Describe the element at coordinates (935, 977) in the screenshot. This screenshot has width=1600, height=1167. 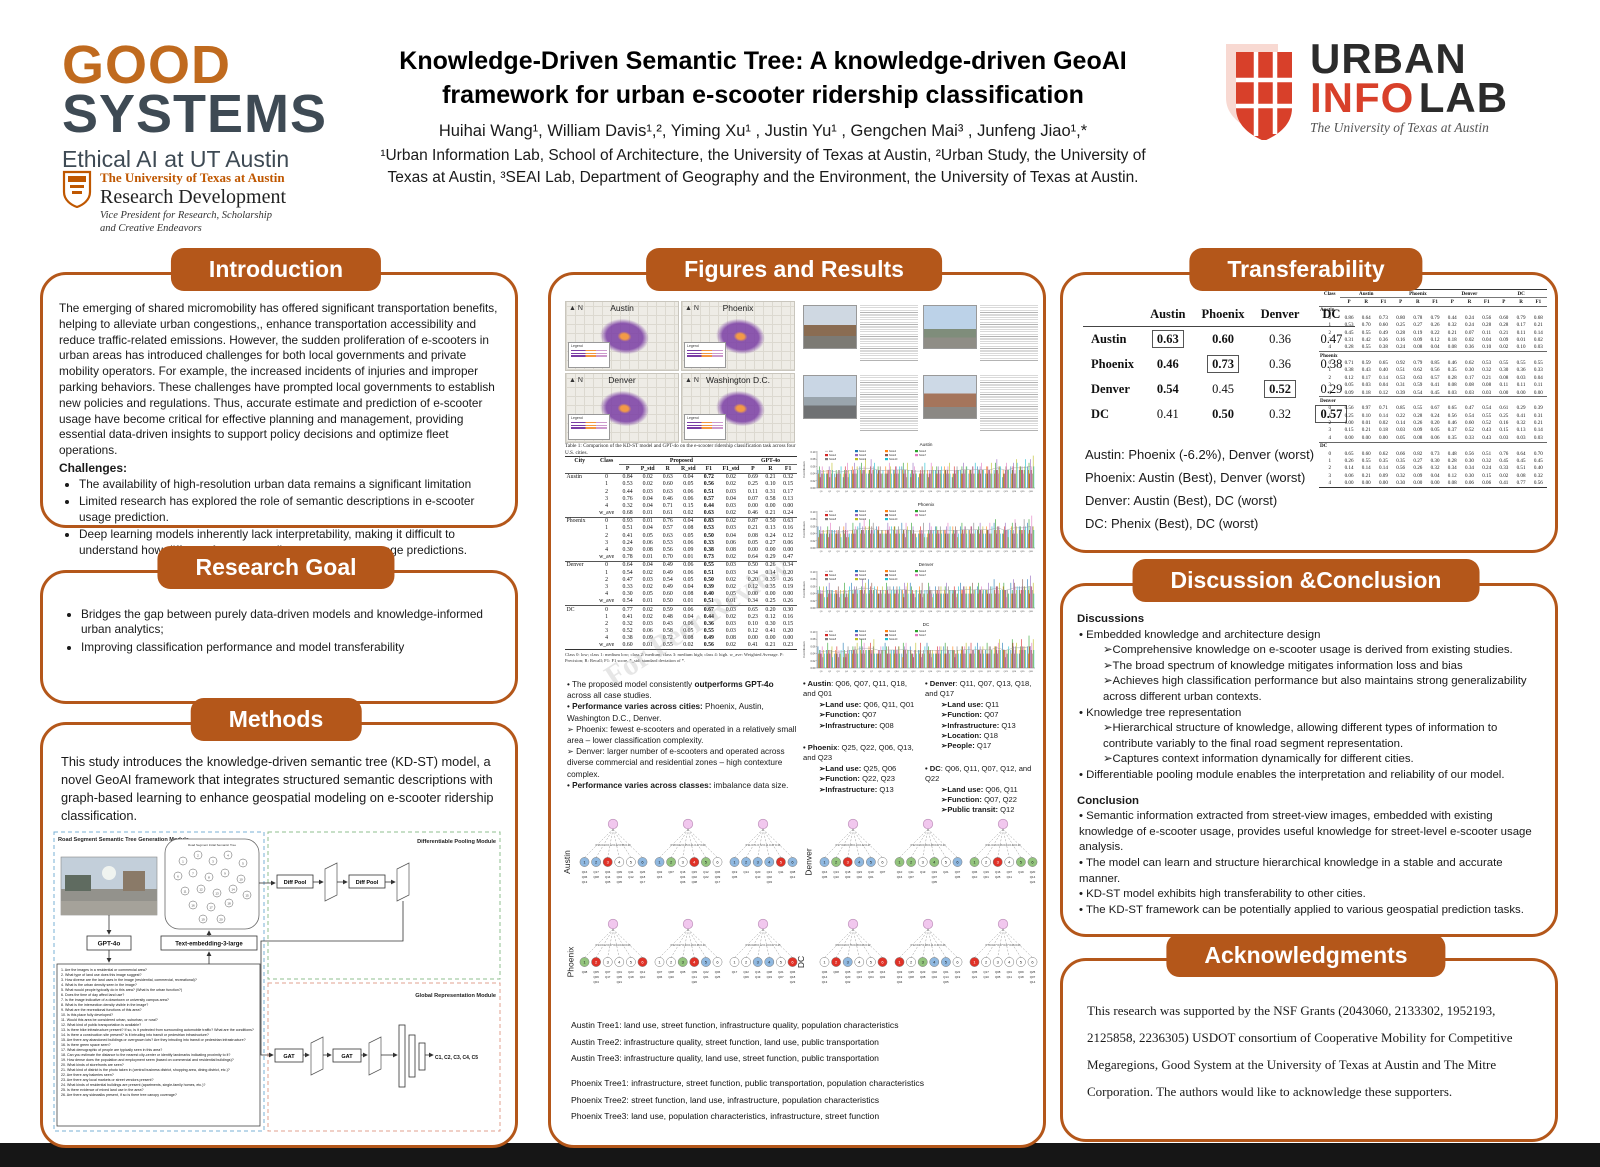
I see `tree-leaf-qlabel: Q04` at that location.